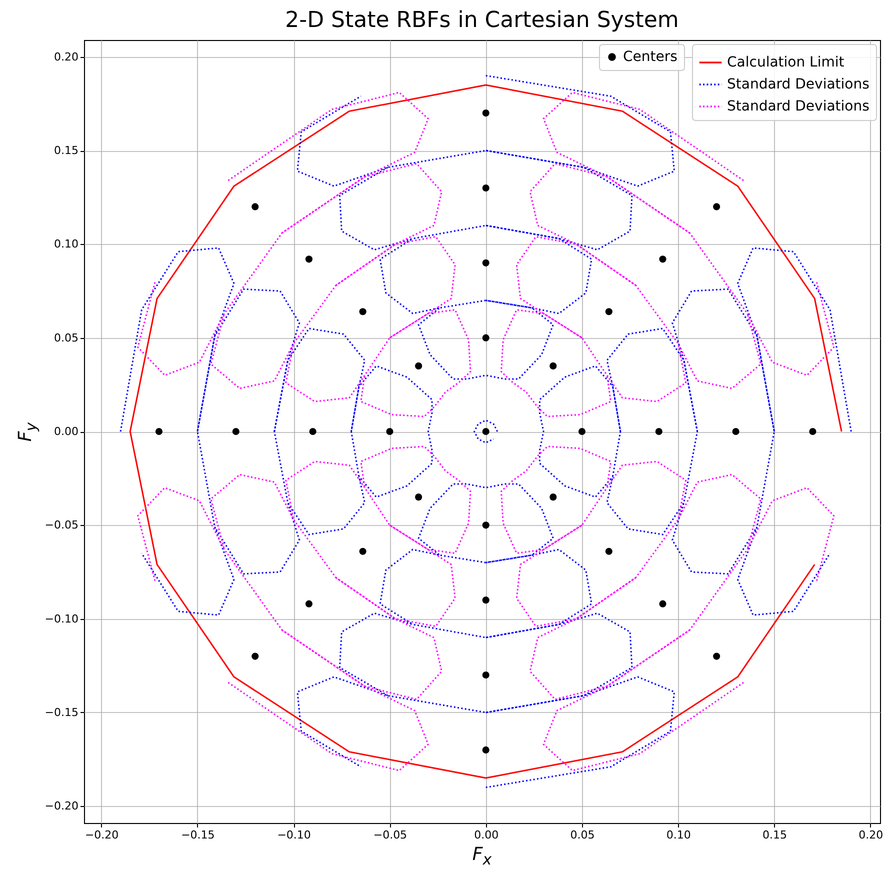 Image resolution: width=884 pixels, height=869 pixels. What do you see at coordinates (650, 57) in the screenshot?
I see `legend-label: Centers` at bounding box center [650, 57].